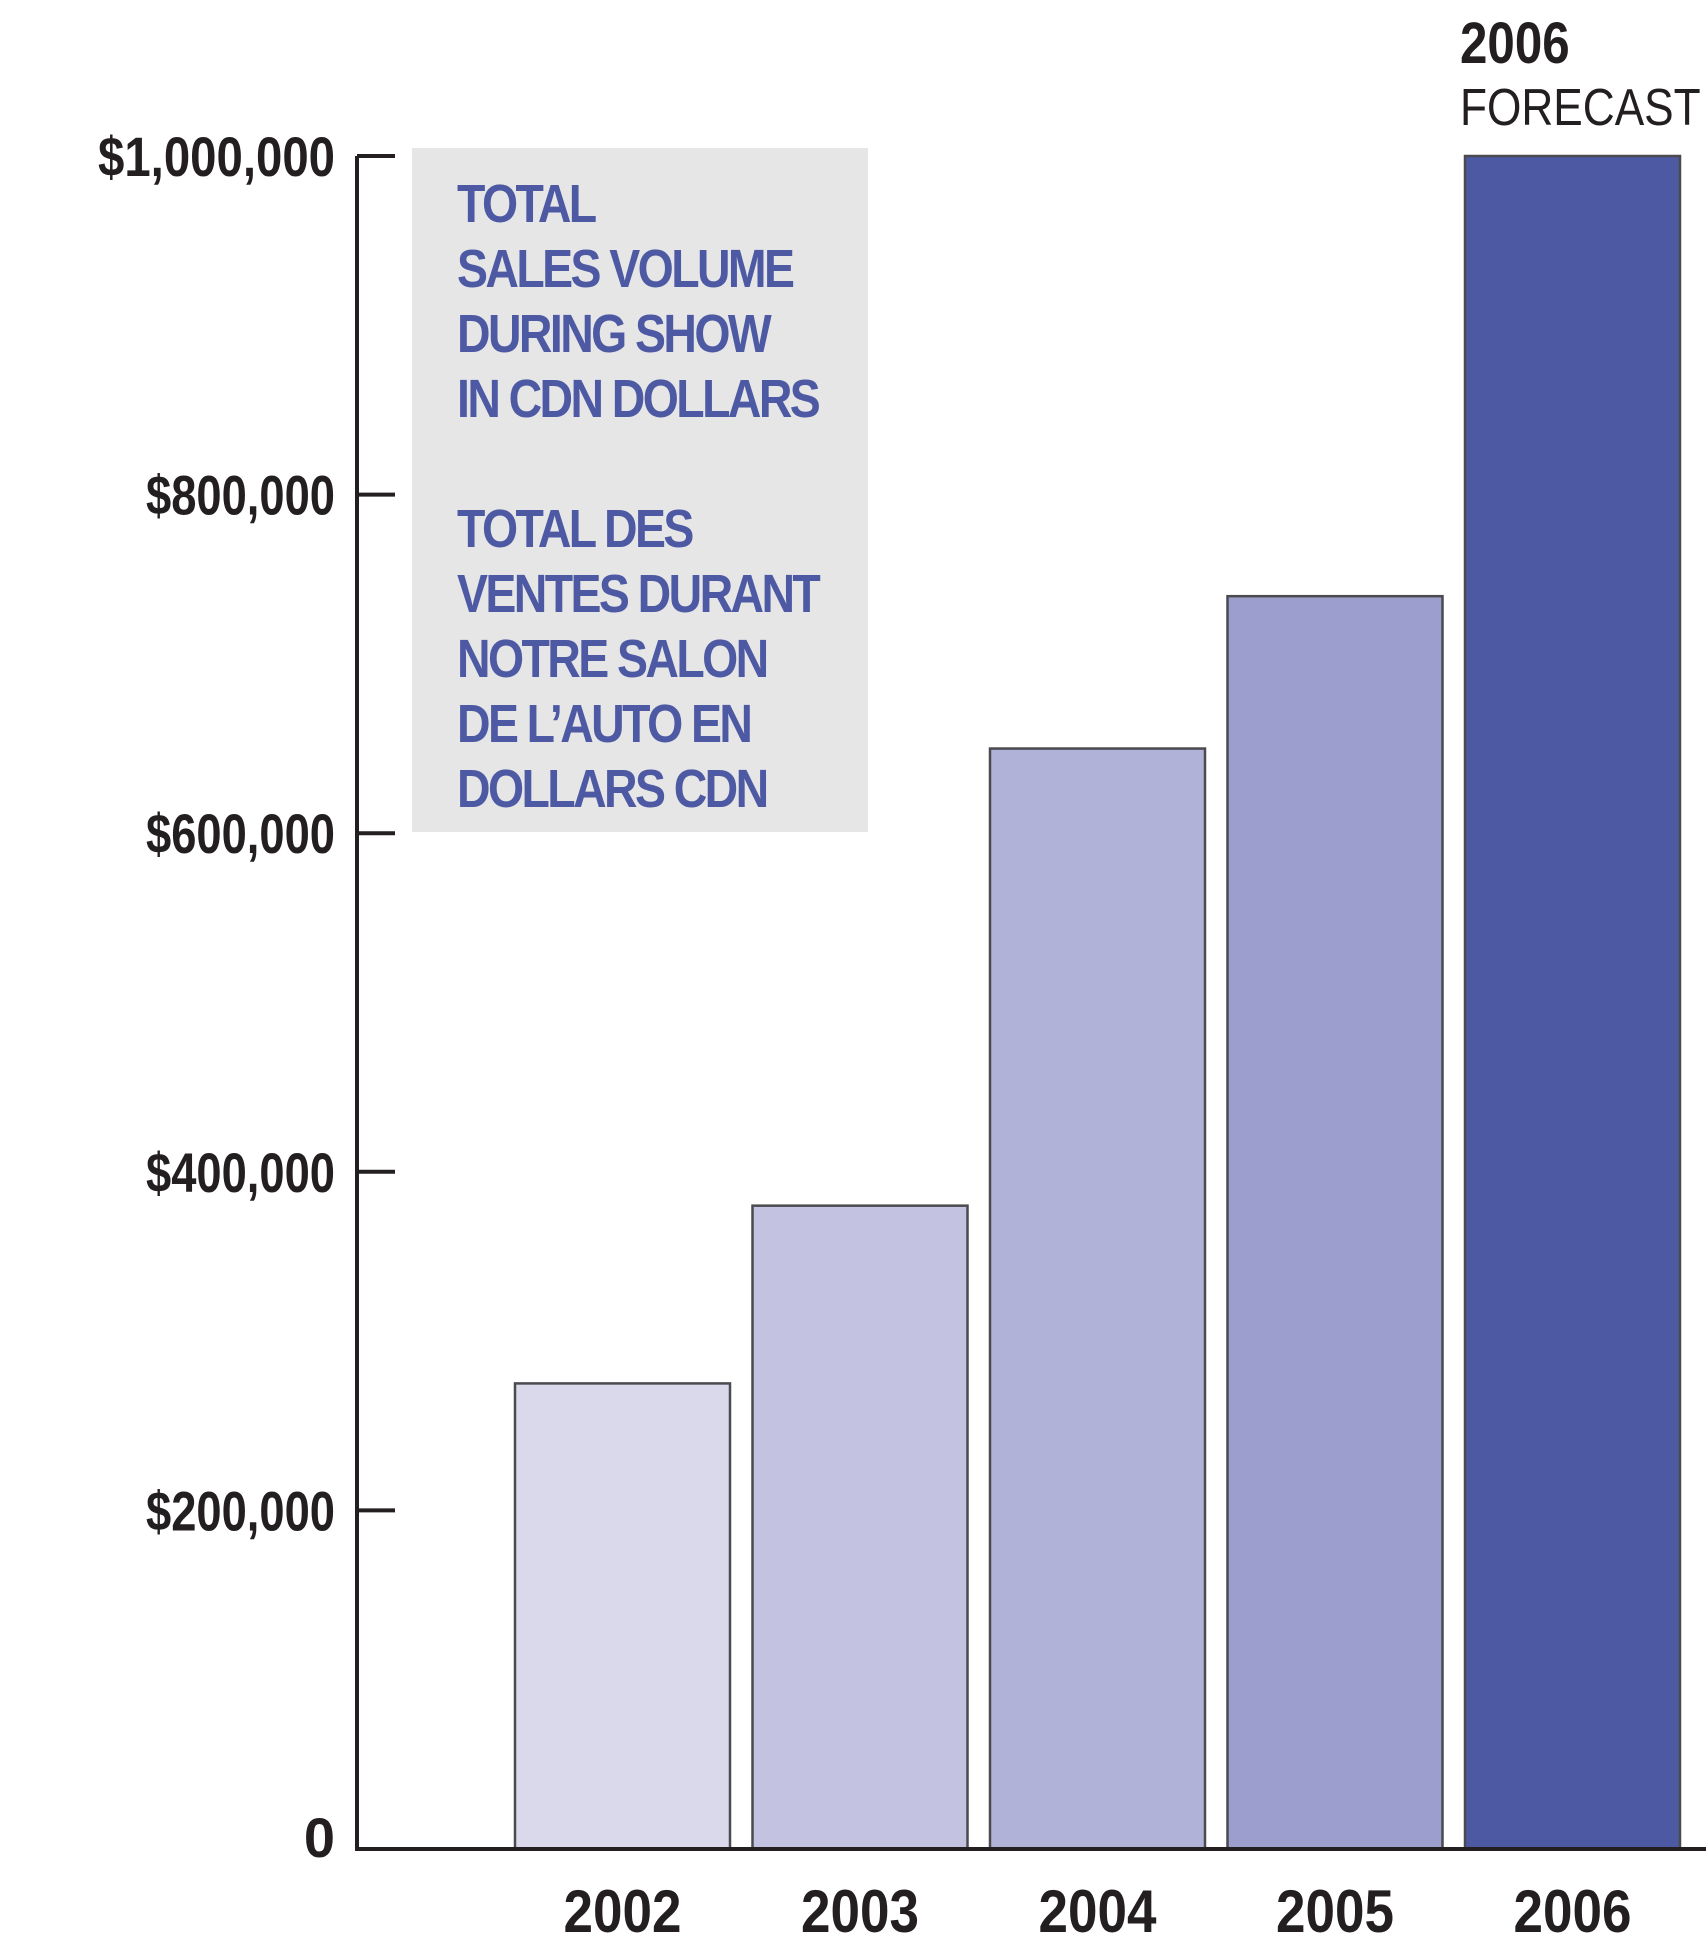  Describe the element at coordinates (1580, 108) in the screenshot. I see `forecast-annotation-label: FORECAST` at that location.